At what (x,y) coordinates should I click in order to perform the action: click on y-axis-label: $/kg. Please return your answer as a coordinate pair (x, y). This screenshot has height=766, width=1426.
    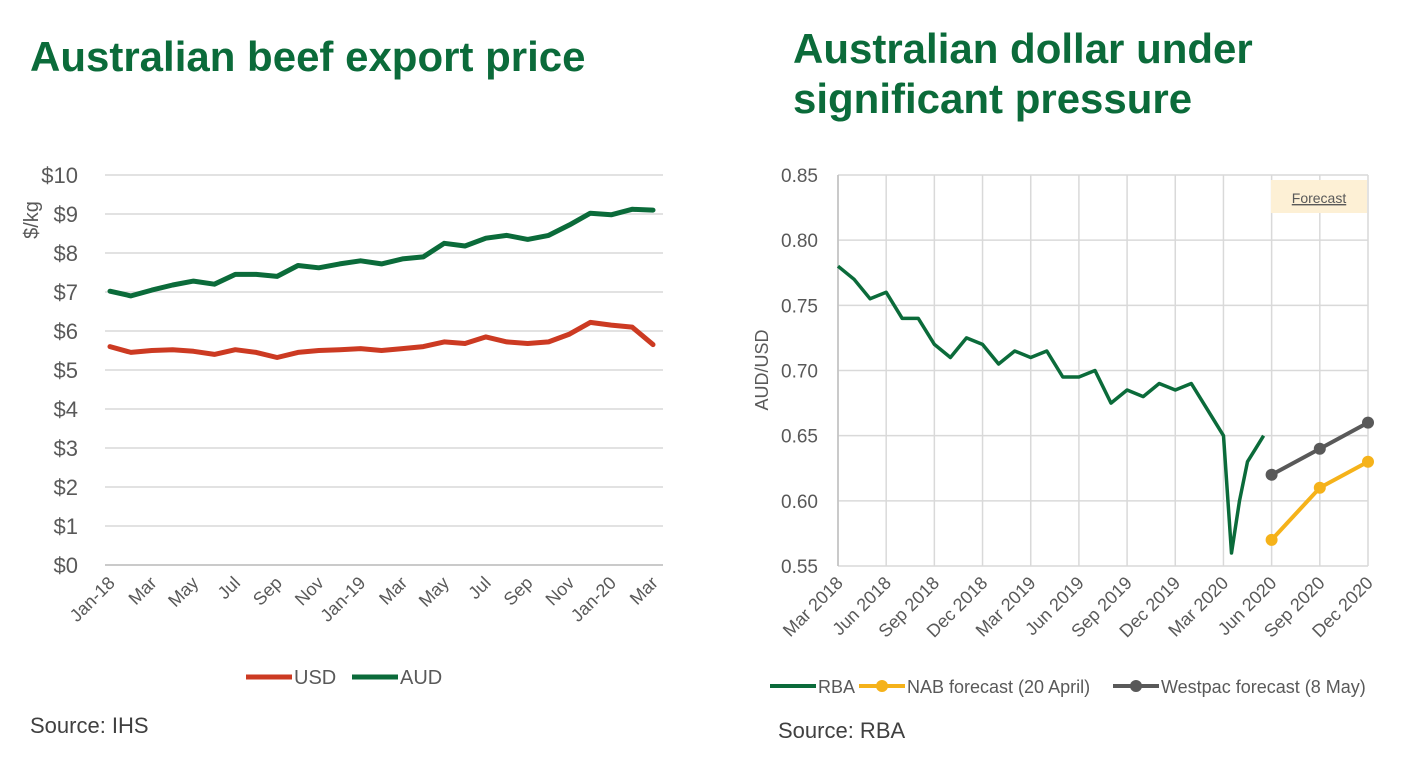
    Looking at the image, I should click on (32, 220).